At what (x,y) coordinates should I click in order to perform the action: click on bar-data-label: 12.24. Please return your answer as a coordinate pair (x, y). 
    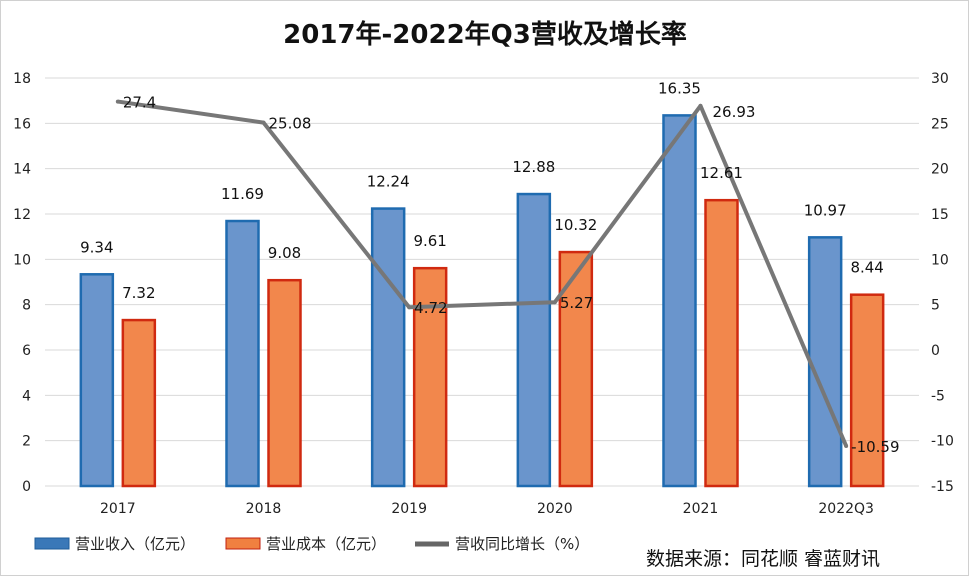
    Looking at the image, I should click on (388, 182).